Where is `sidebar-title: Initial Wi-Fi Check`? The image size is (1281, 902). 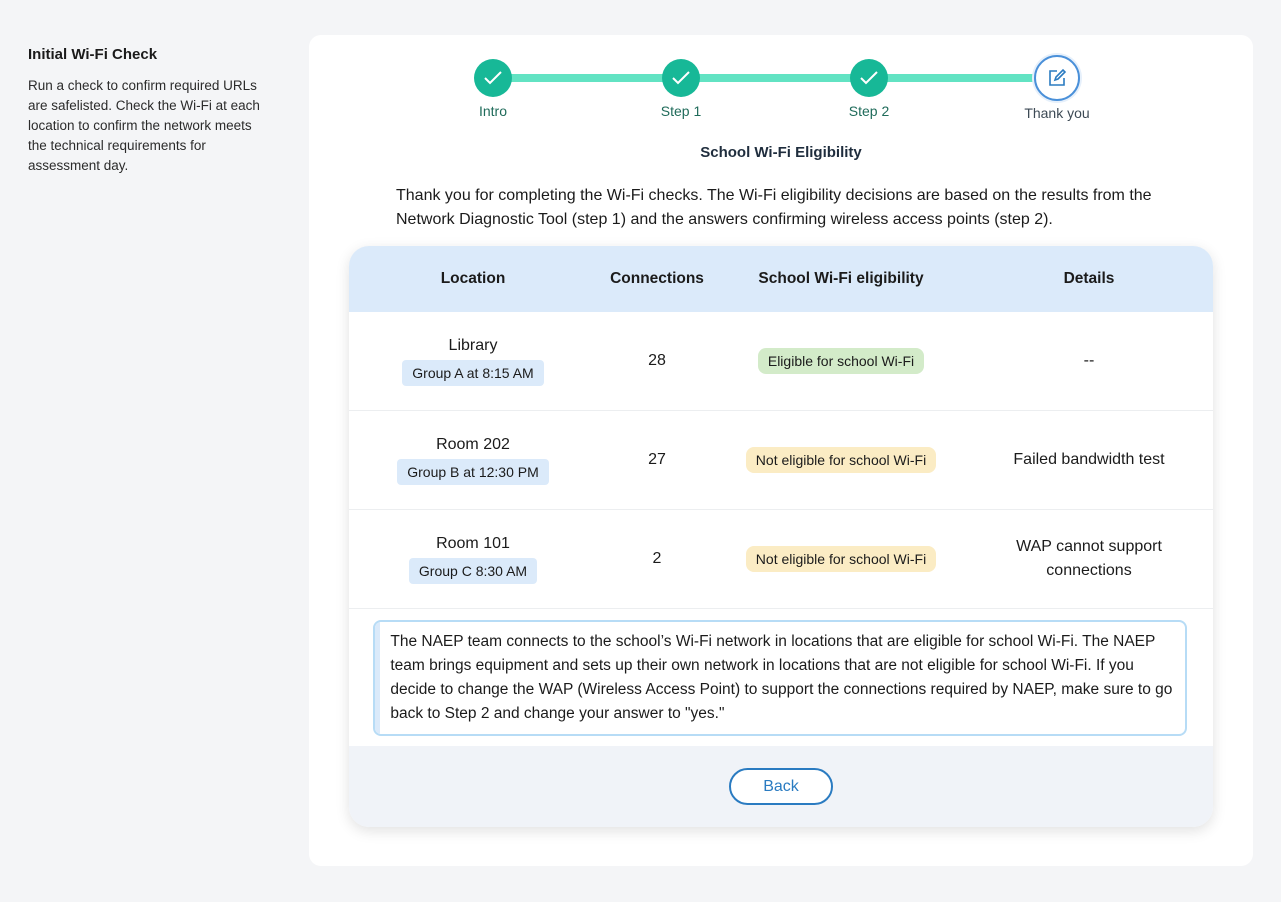 sidebar-title: Initial Wi-Fi Check is located at coordinates (93, 54).